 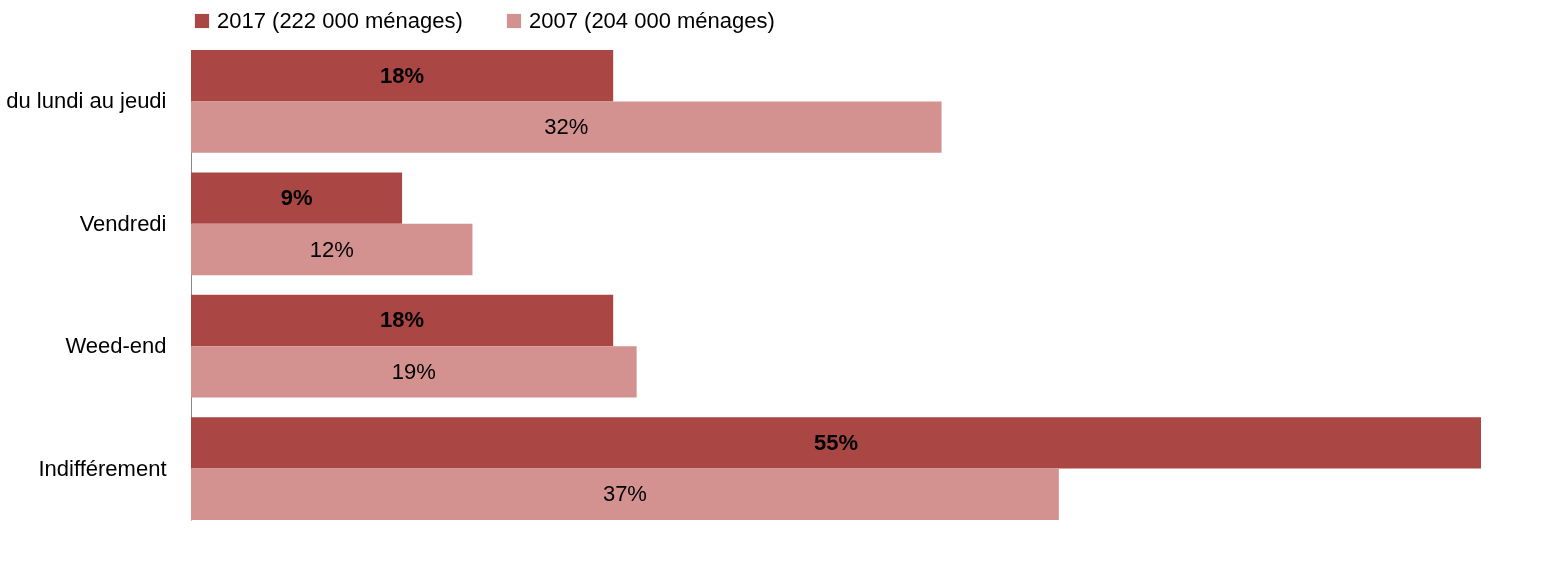 I want to click on data-label: 55%, so click(x=836, y=442).